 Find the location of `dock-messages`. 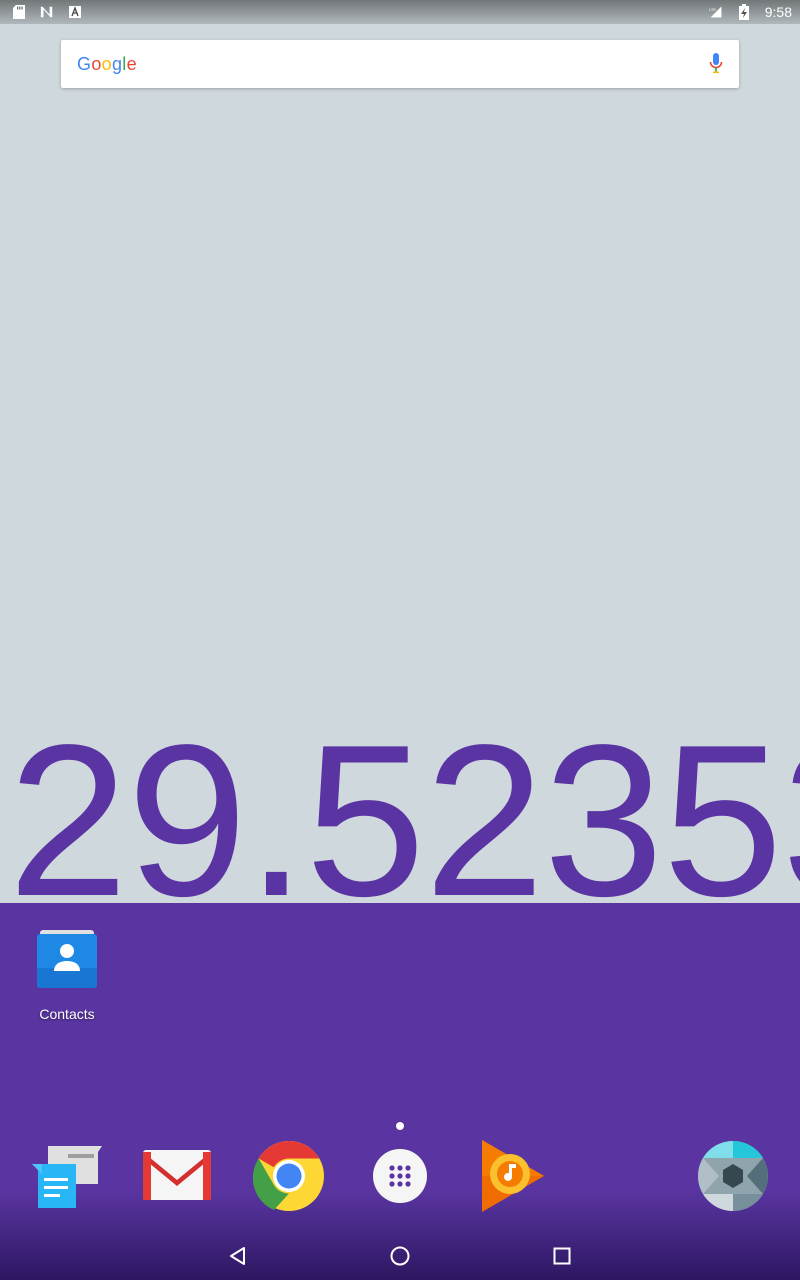

dock-messages is located at coordinates (66, 1176).